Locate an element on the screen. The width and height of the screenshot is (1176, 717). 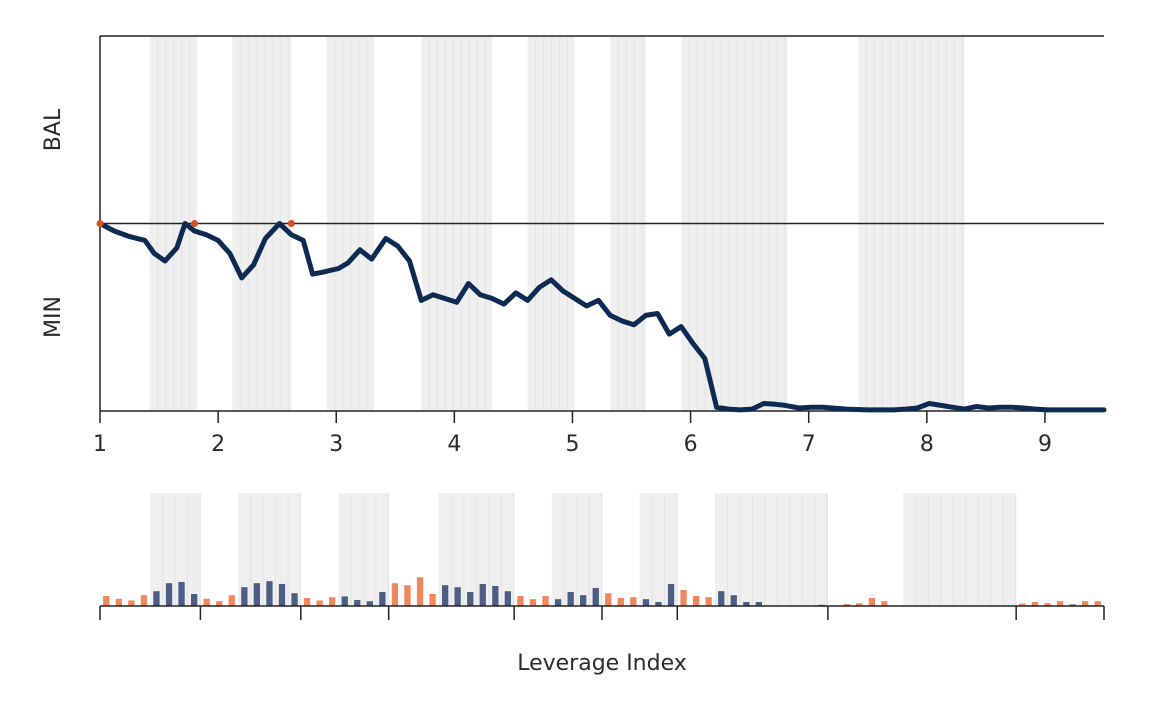
top-x-tick-label: 9 is located at coordinates (1045, 444).